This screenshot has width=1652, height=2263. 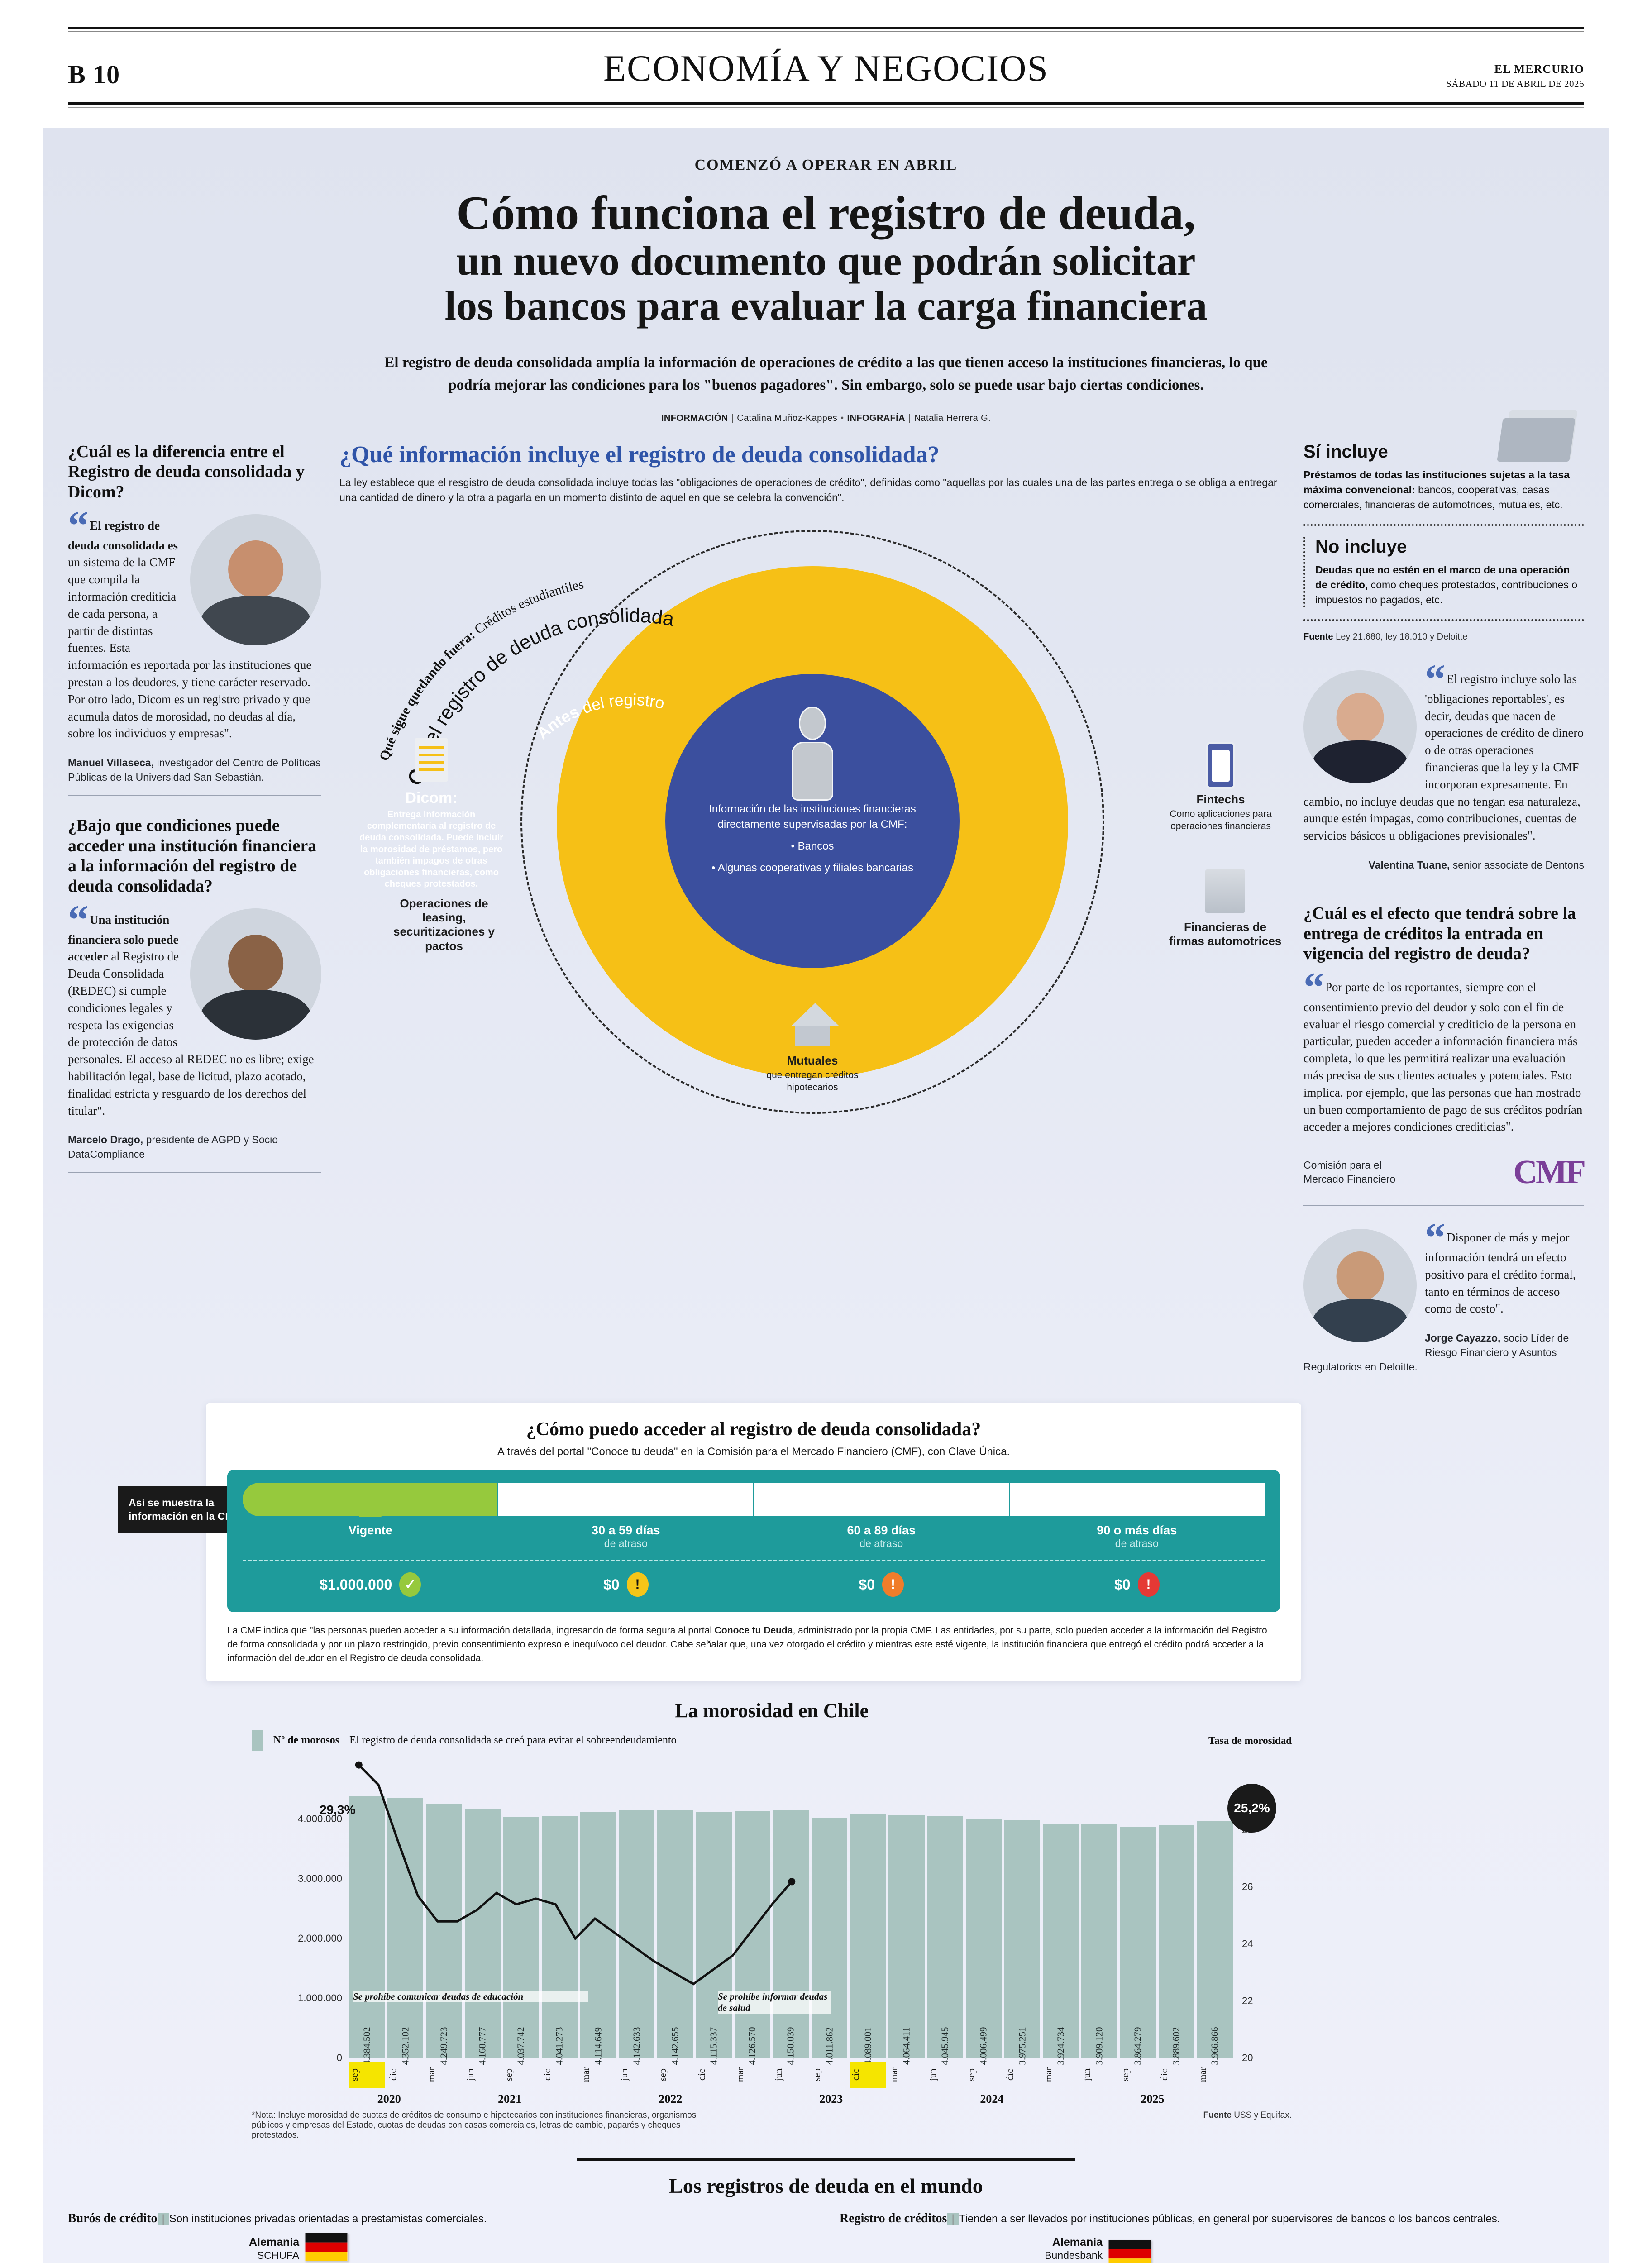 I want to click on chart-x-tick: sep, so click(x=508, y=2074).